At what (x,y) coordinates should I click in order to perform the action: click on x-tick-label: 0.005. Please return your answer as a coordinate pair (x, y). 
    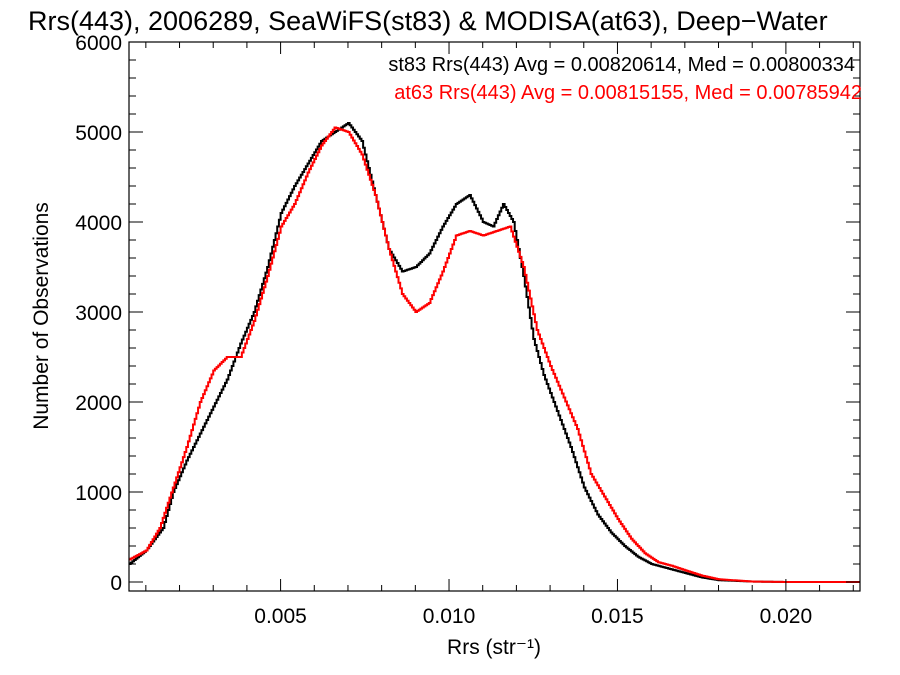
    Looking at the image, I should click on (280, 616).